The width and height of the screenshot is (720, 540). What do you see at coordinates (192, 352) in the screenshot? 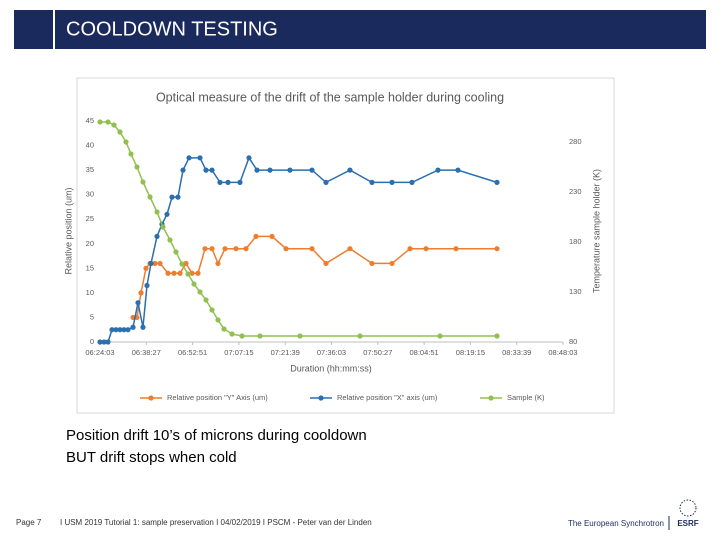
I see `x-tick-label: 06:52:51` at bounding box center [192, 352].